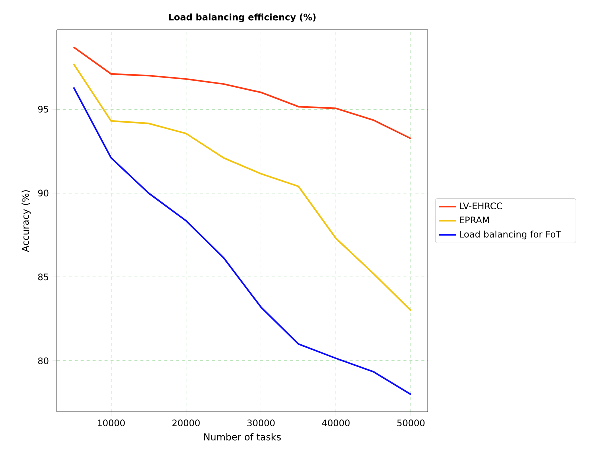 The height and width of the screenshot is (457, 595). Describe the element at coordinates (242, 18) in the screenshot. I see `chart-title: Load balancing efficiency (%)` at that location.